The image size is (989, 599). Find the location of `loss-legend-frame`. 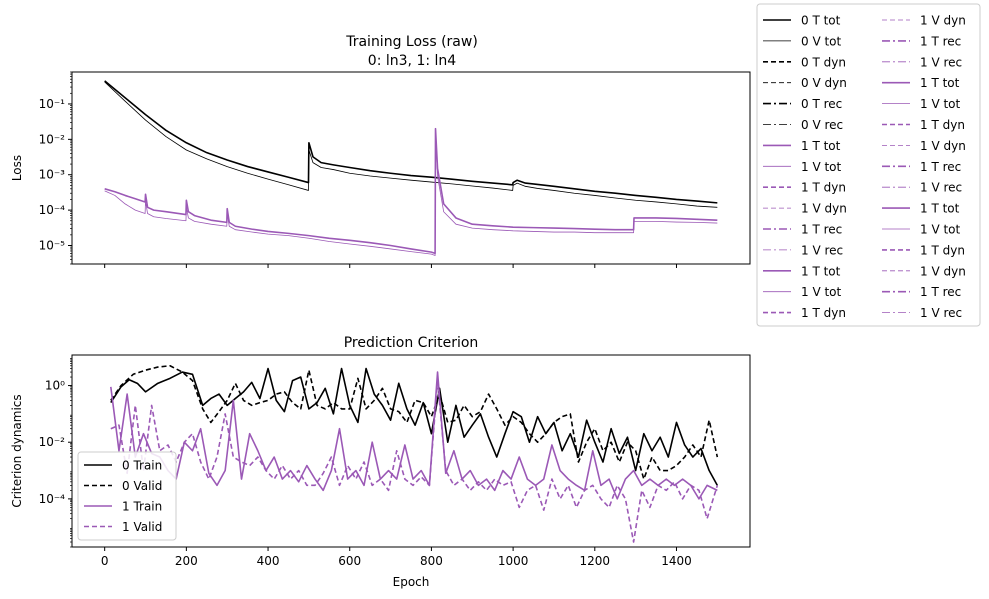

loss-legend-frame is located at coordinates (868, 165).